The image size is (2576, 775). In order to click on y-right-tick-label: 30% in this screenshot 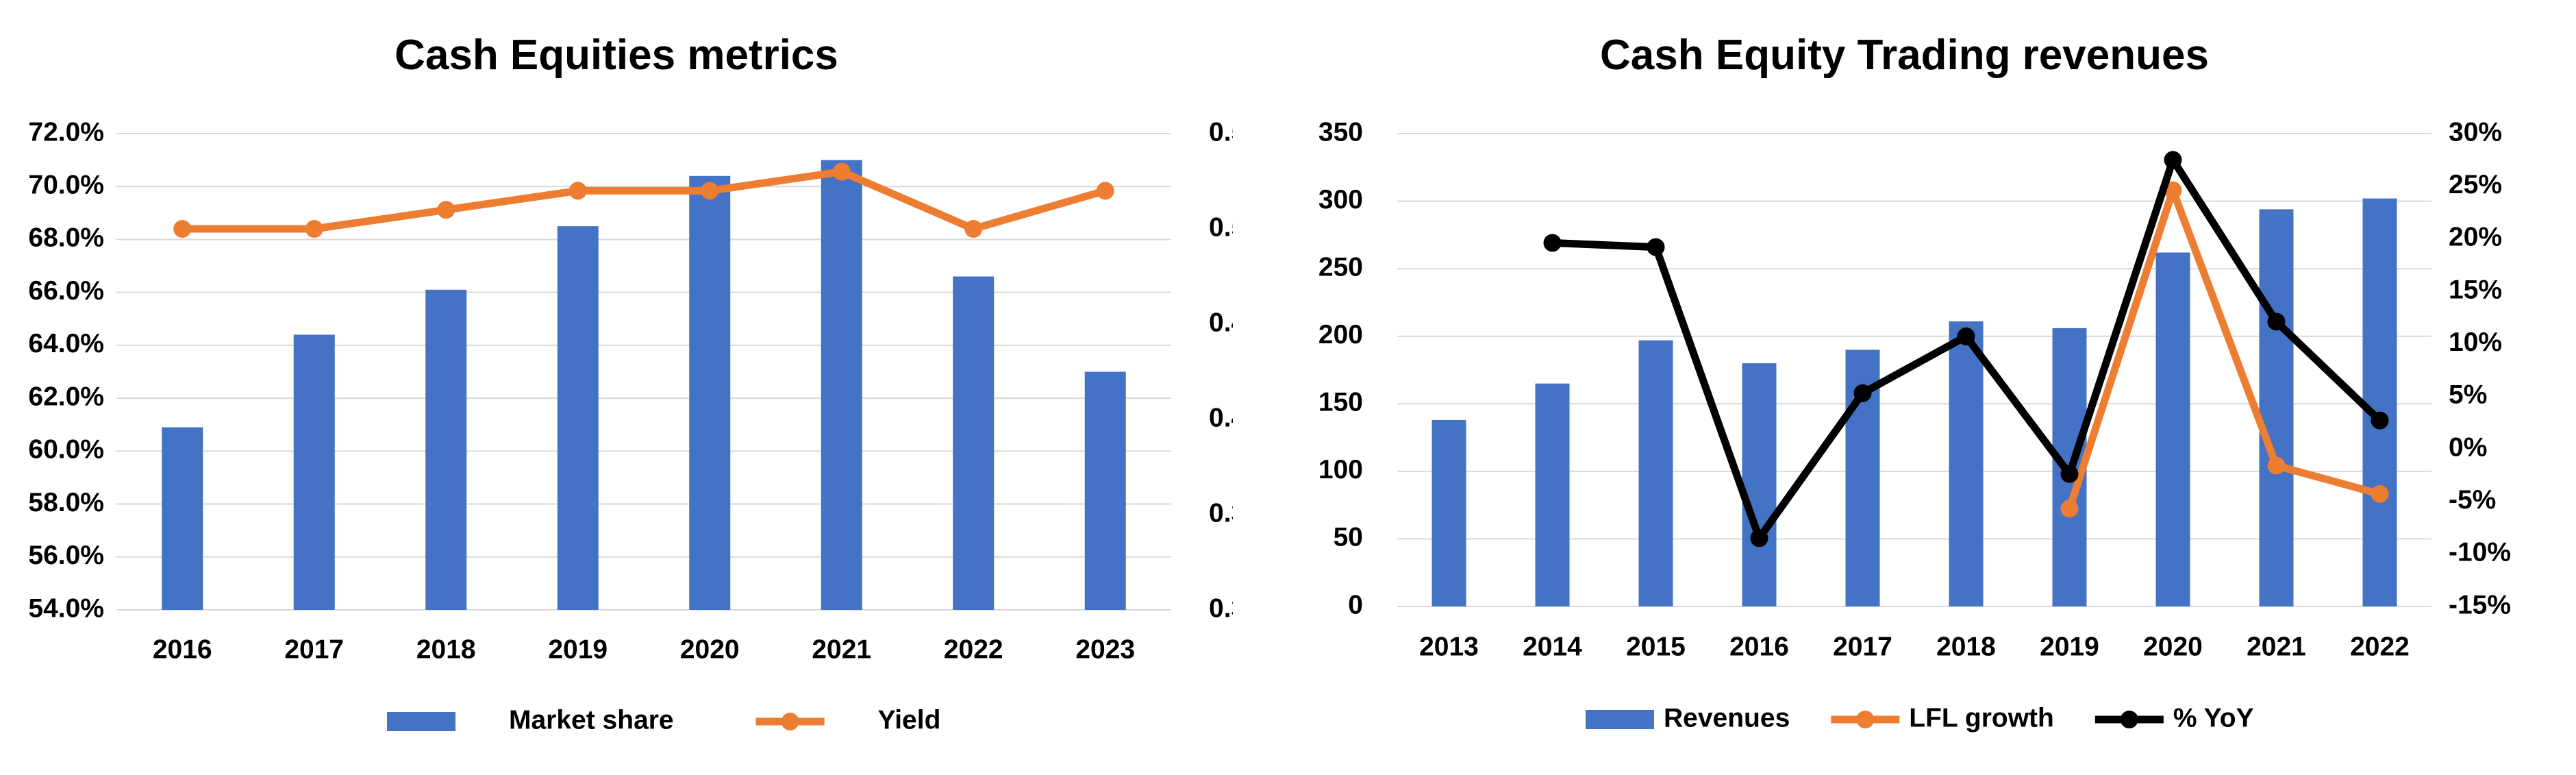, I will do `click(2475, 132)`.